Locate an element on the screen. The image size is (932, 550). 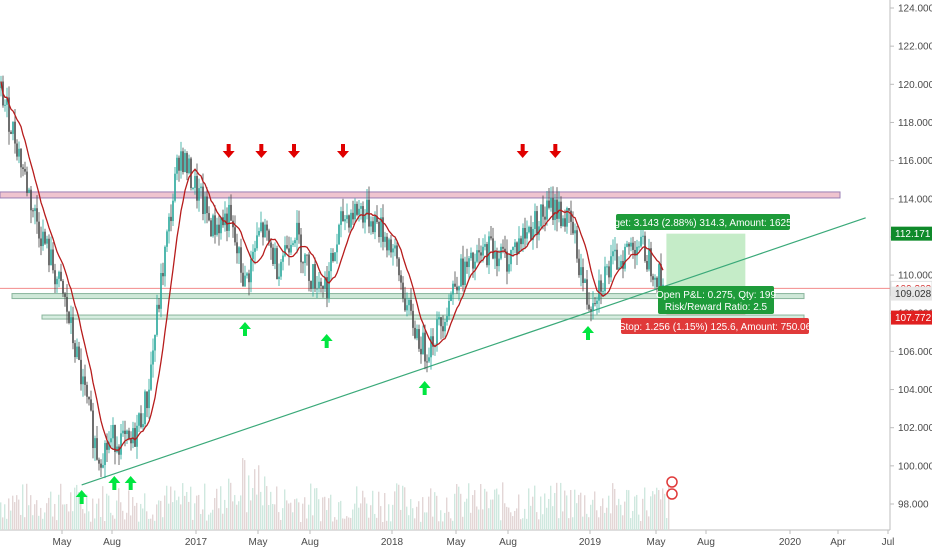
target-zone is located at coordinates (705, 261).